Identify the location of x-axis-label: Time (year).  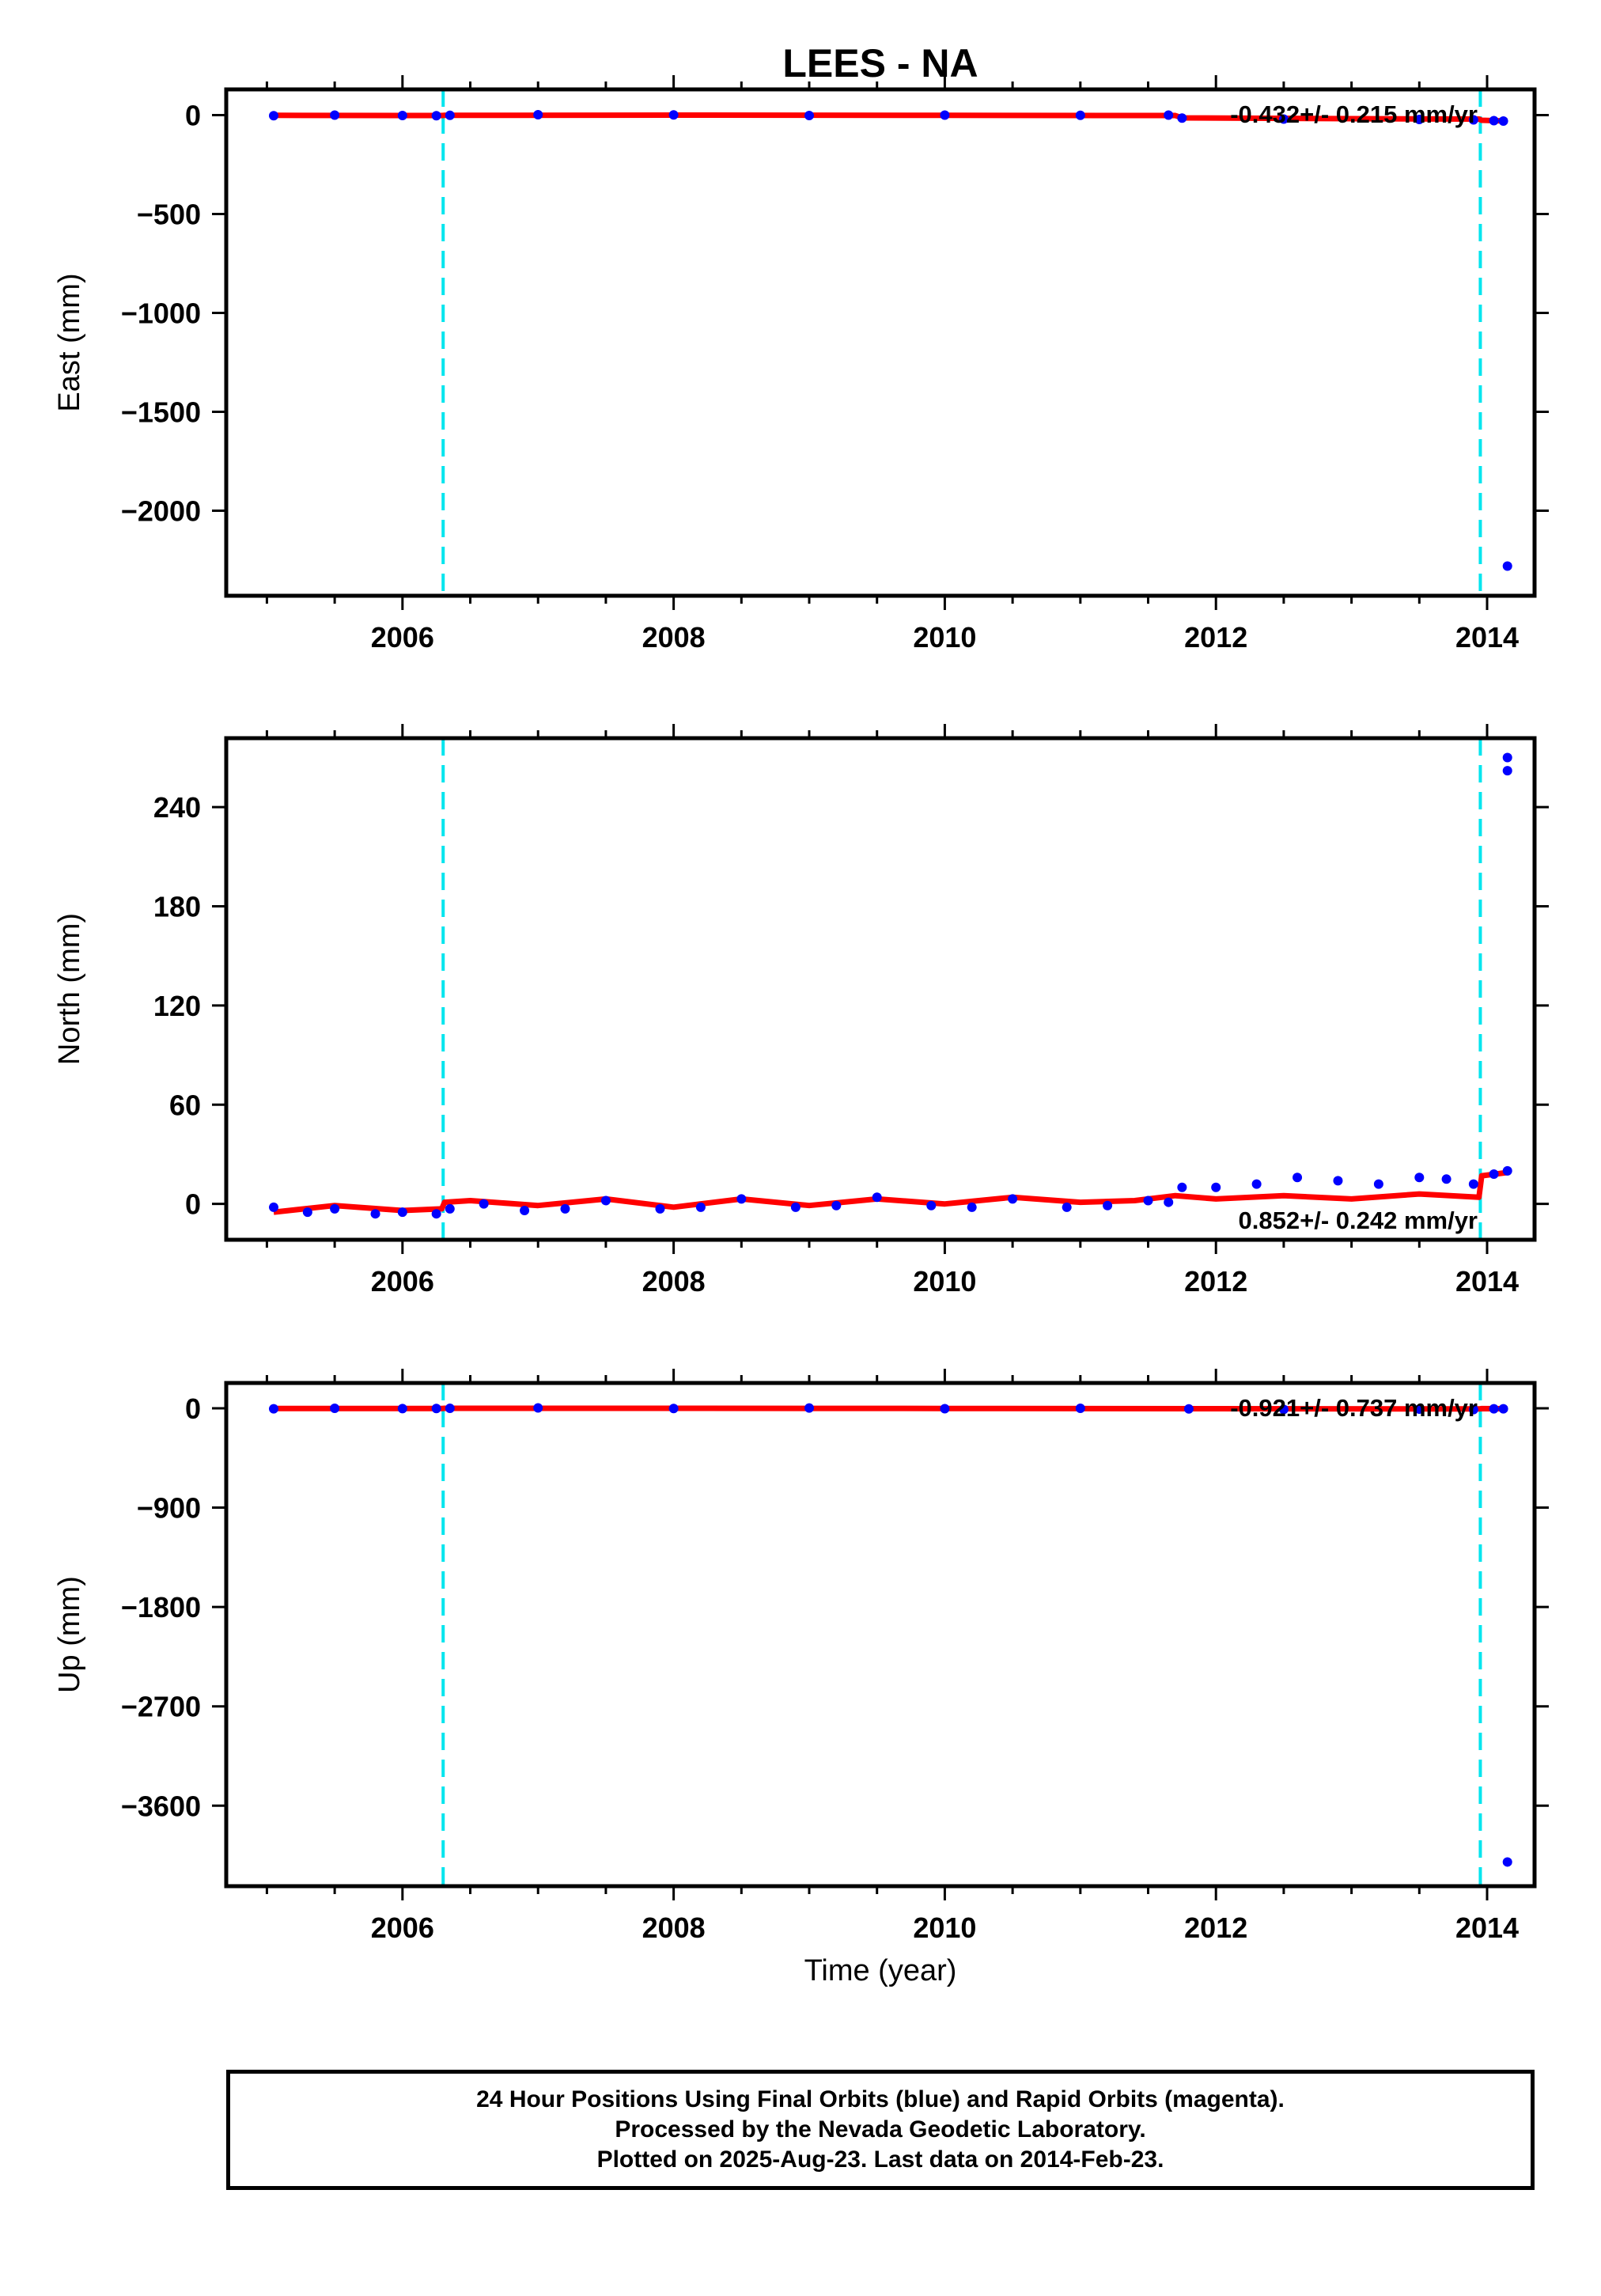
(881, 1970).